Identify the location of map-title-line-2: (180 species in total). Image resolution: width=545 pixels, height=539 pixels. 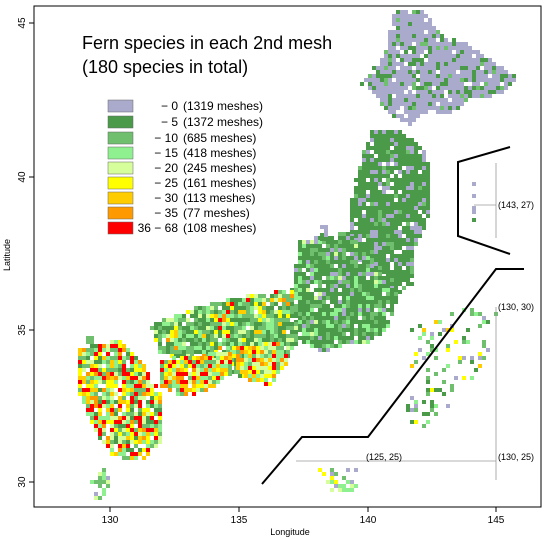
(165, 67).